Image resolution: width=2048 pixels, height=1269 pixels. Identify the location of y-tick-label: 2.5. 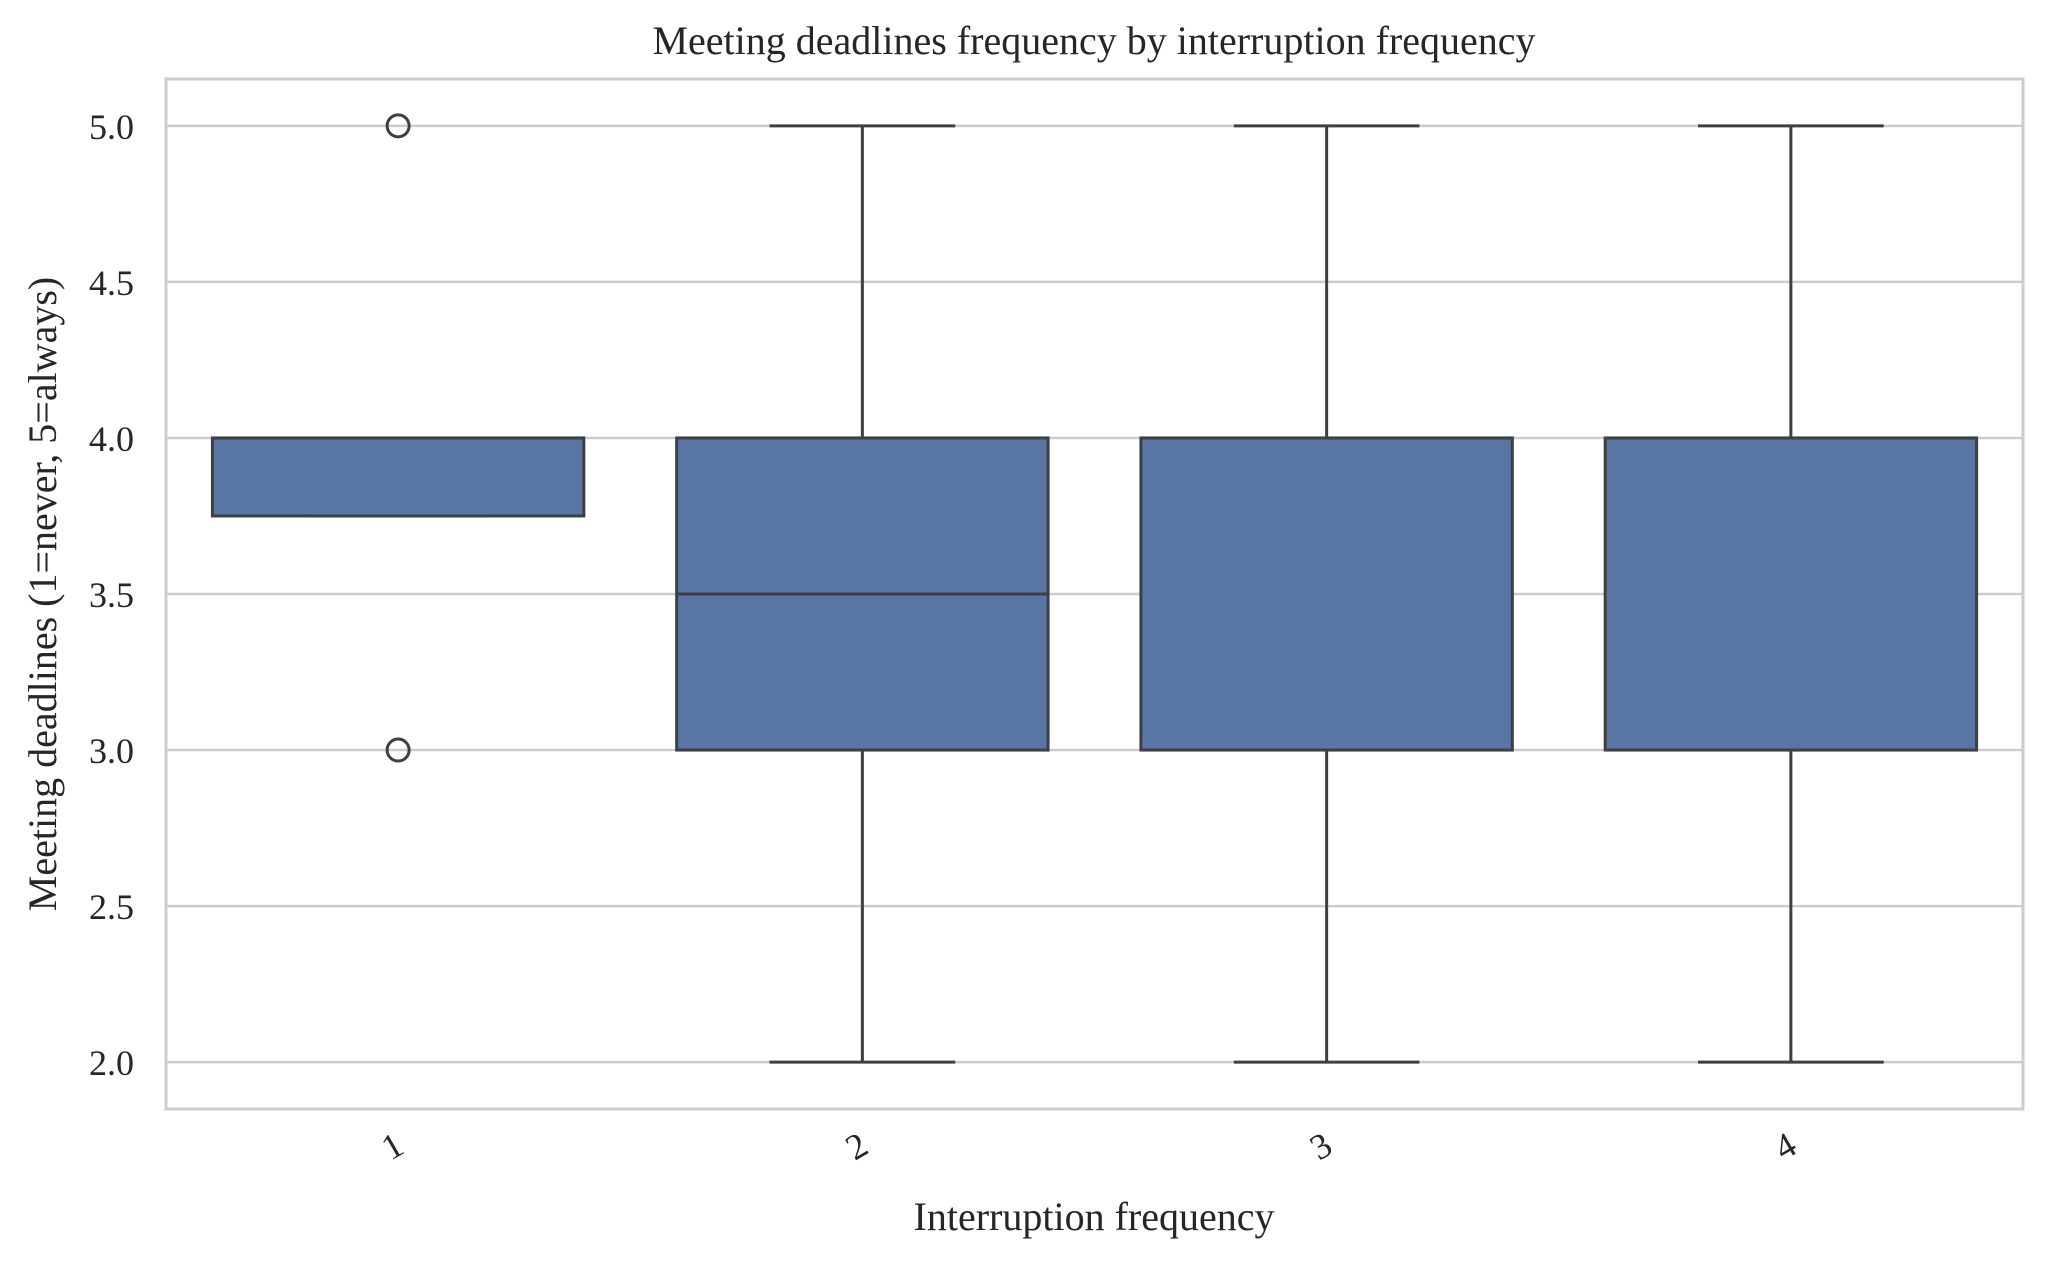
(111, 907).